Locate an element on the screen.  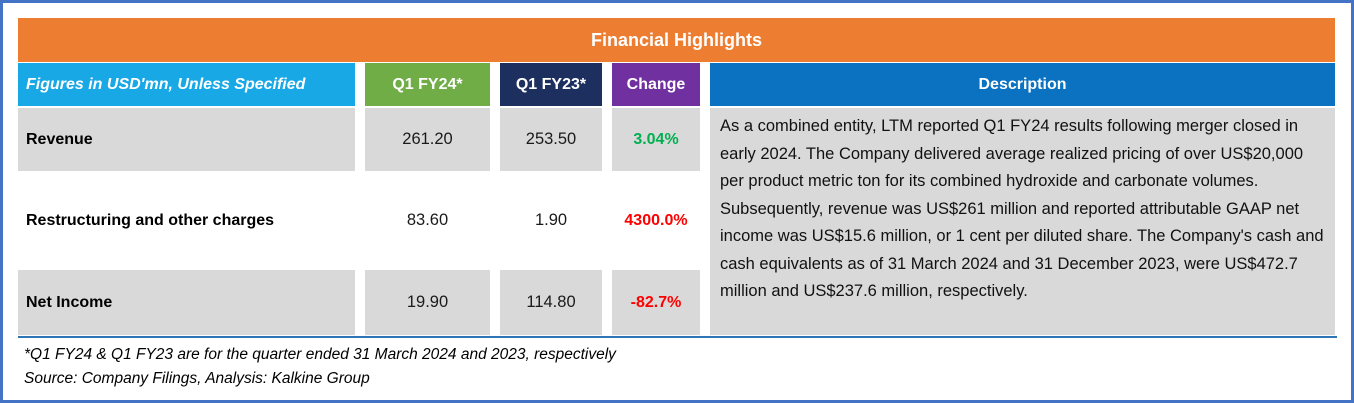
restructuring-q1fy24-value: 83.60 is located at coordinates (427, 220).